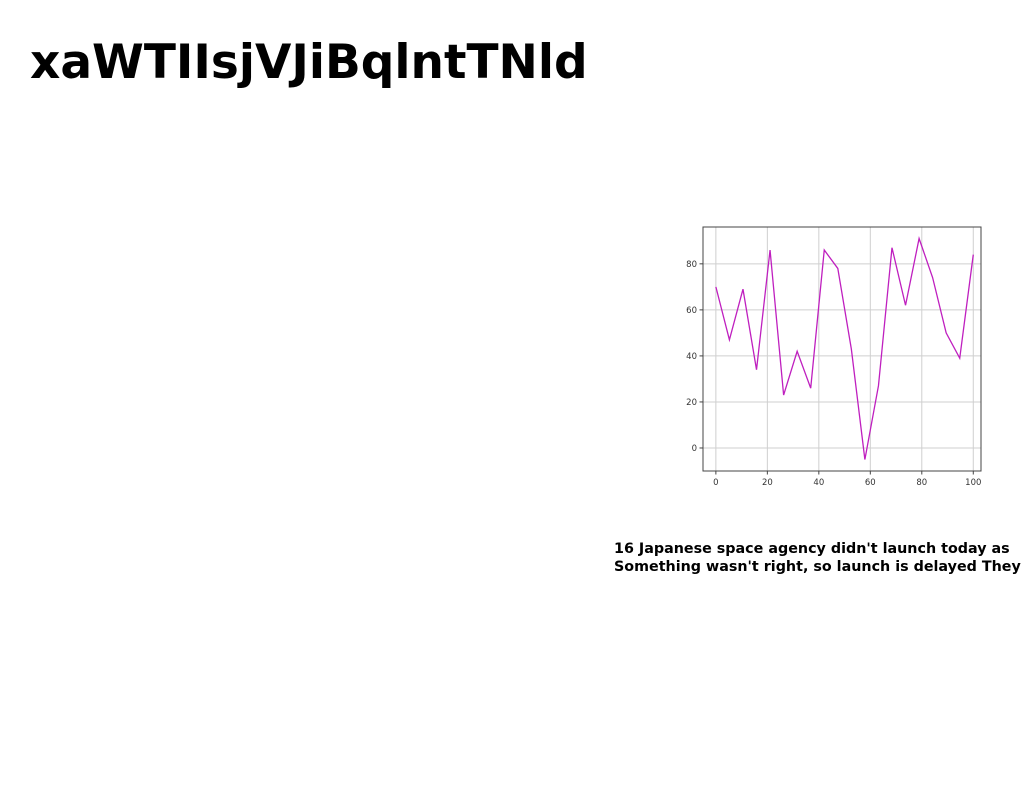 This screenshot has width=1024, height=788. I want to click on page-title: xaWTIIsjVJiBqlntTNld, so click(309, 62).